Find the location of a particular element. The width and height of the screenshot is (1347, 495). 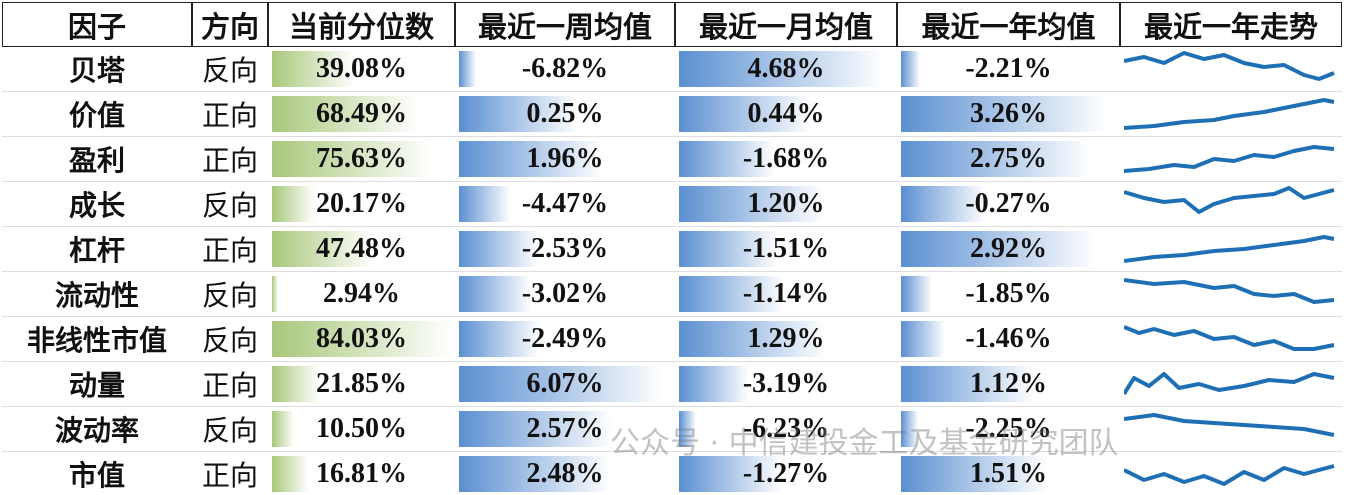

factor-name: 流动性 is located at coordinates (97, 294).